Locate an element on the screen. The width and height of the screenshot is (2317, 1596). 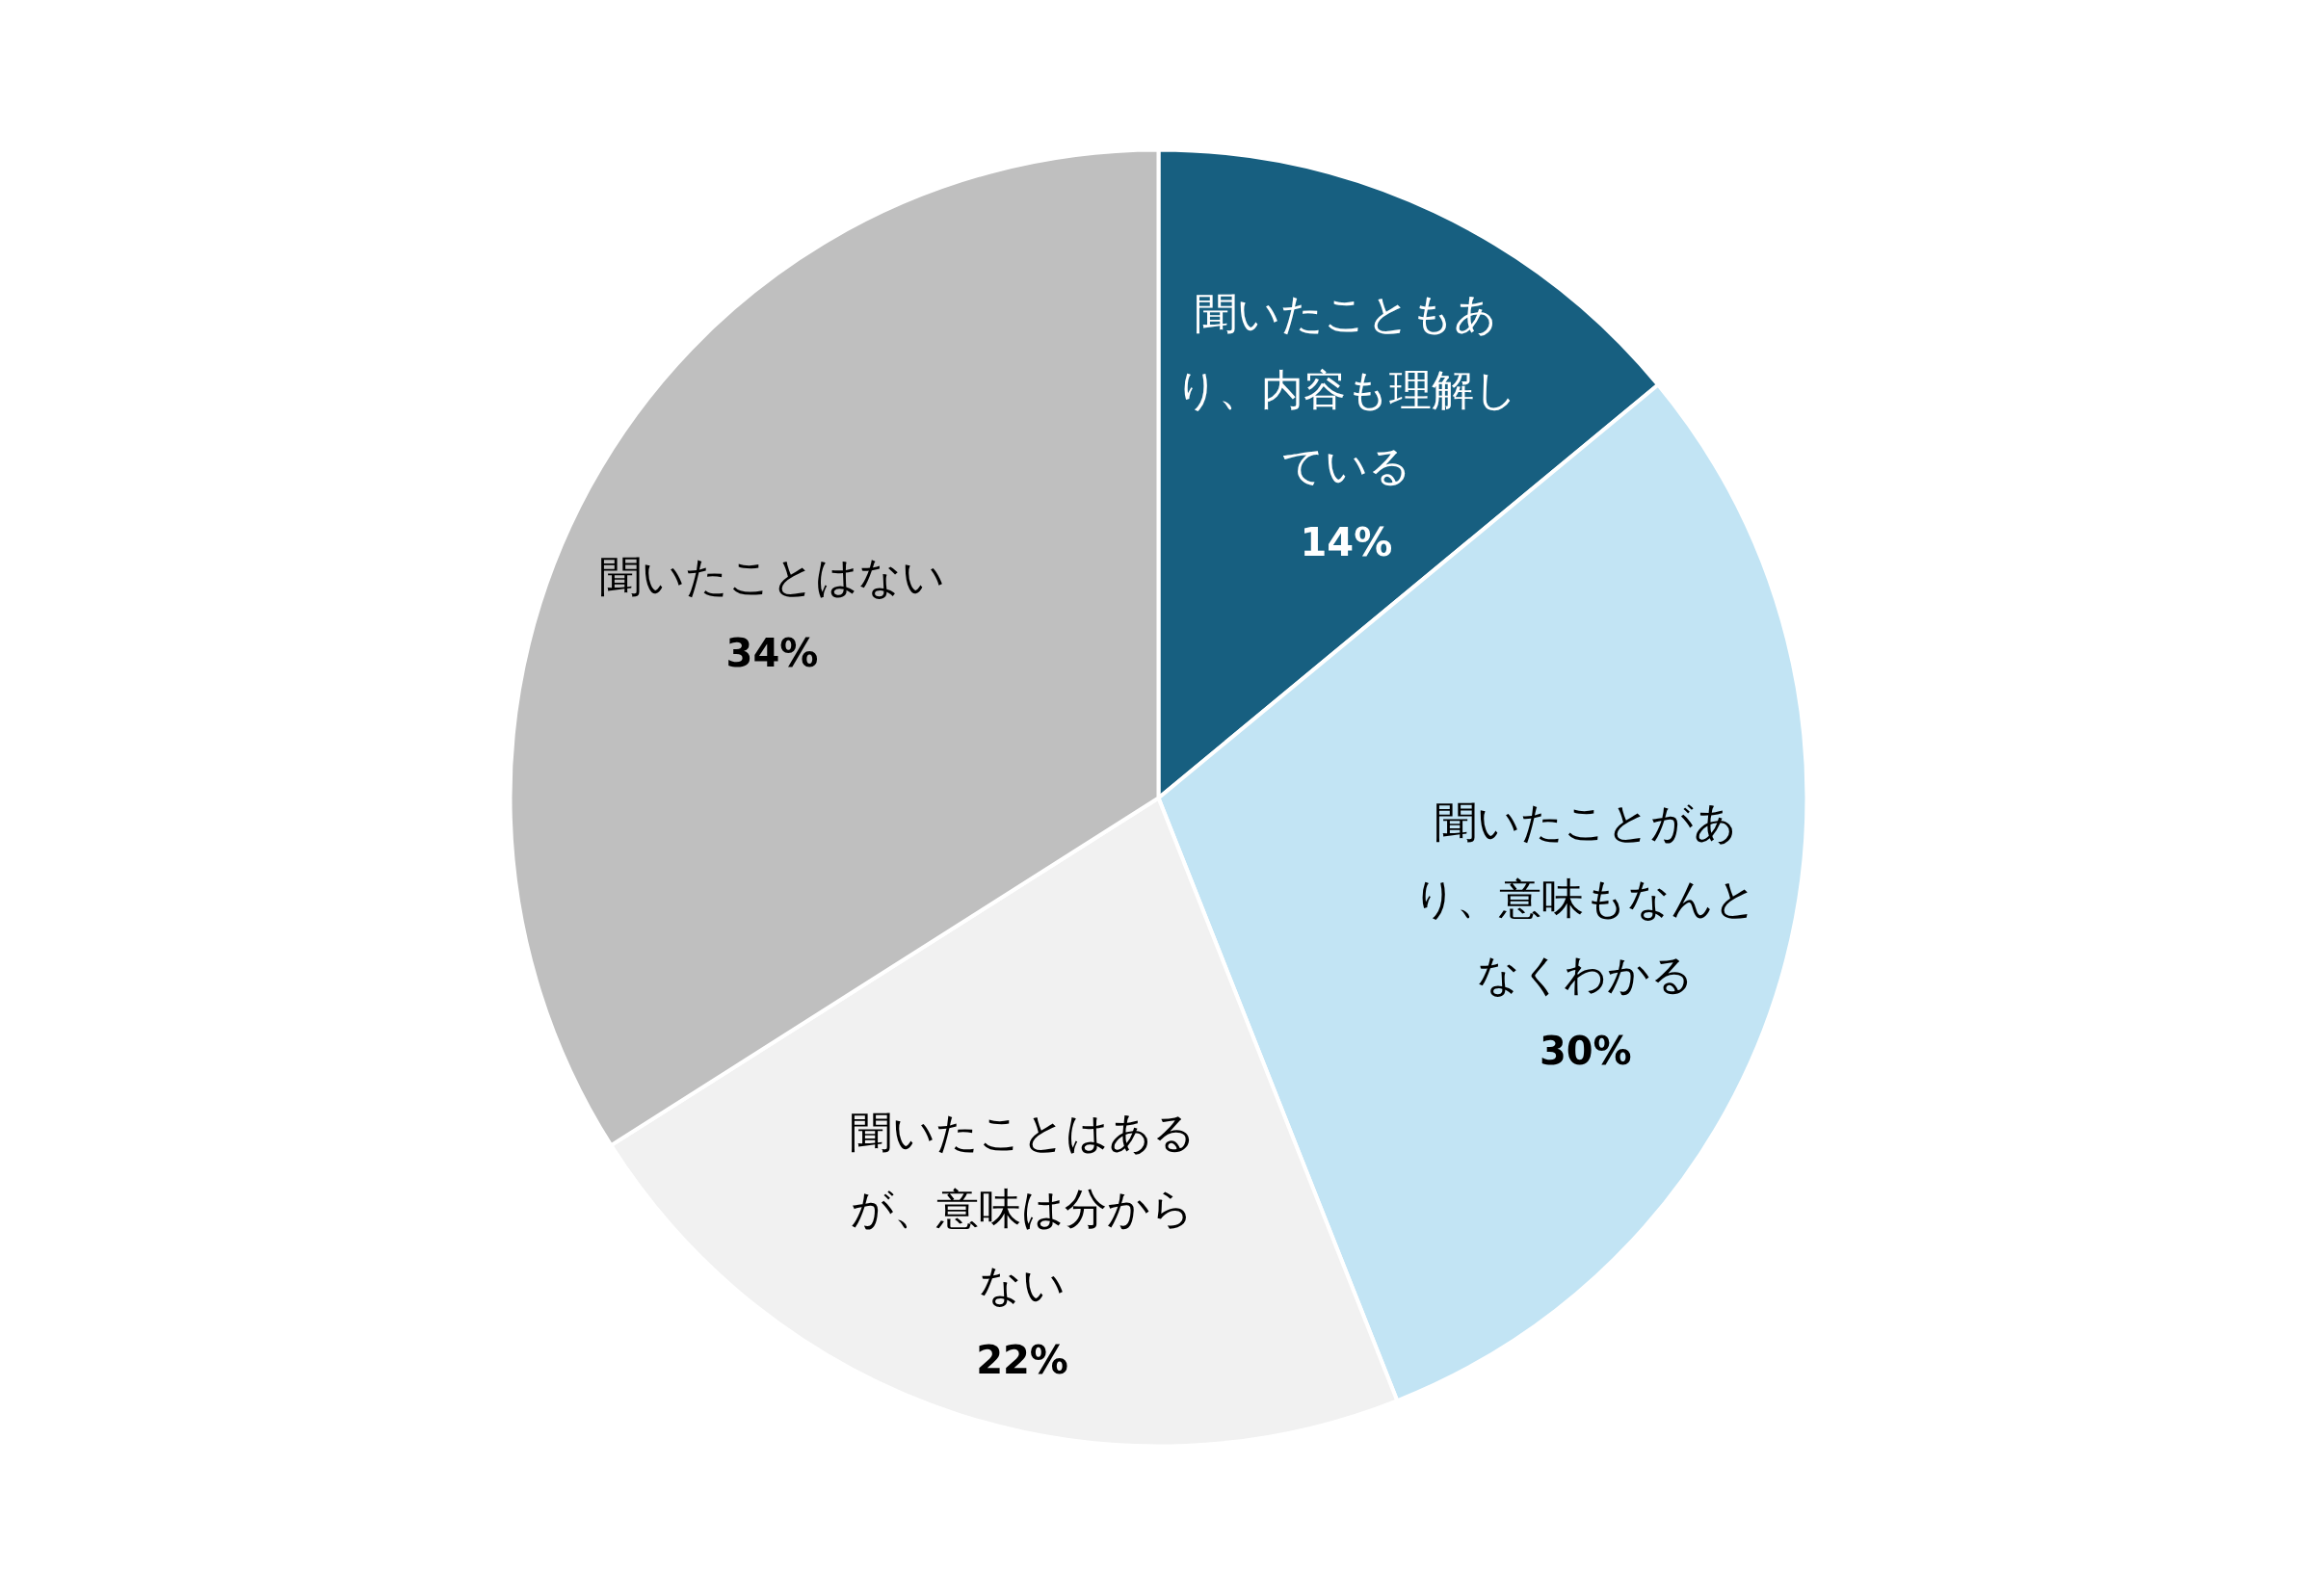
slice-label: 聞いたこともあり、内容も理解している is located at coordinates (1345, 390).